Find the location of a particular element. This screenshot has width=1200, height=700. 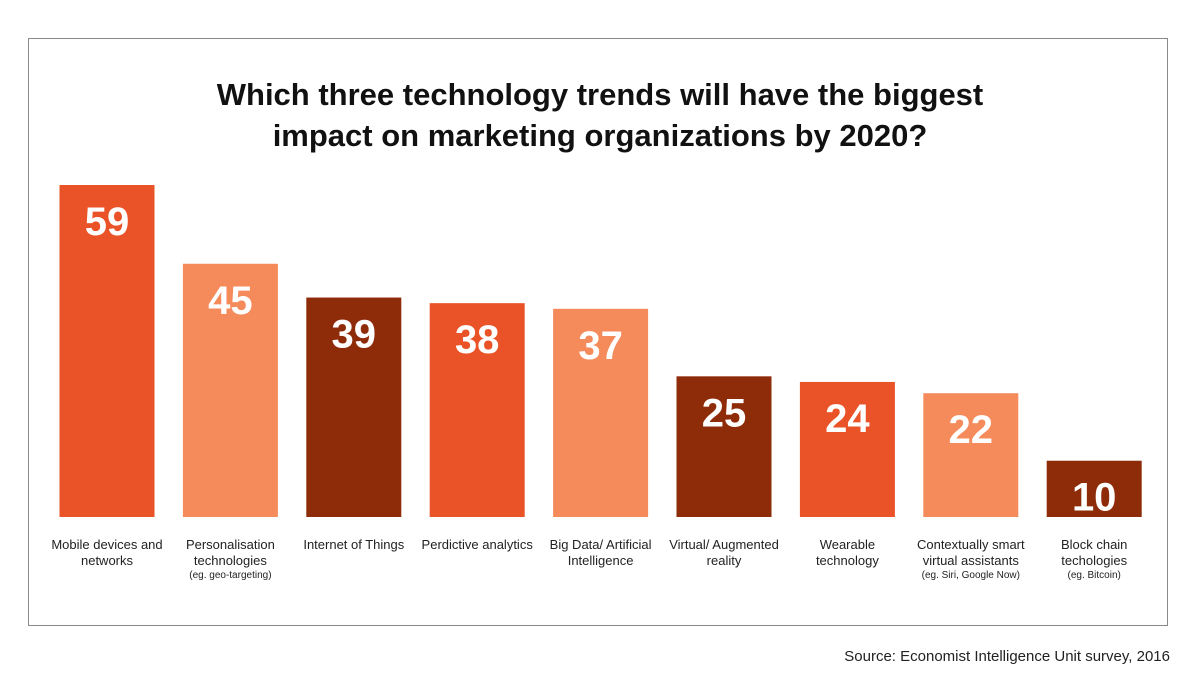

category-label: Internet of Things is located at coordinates (354, 544).